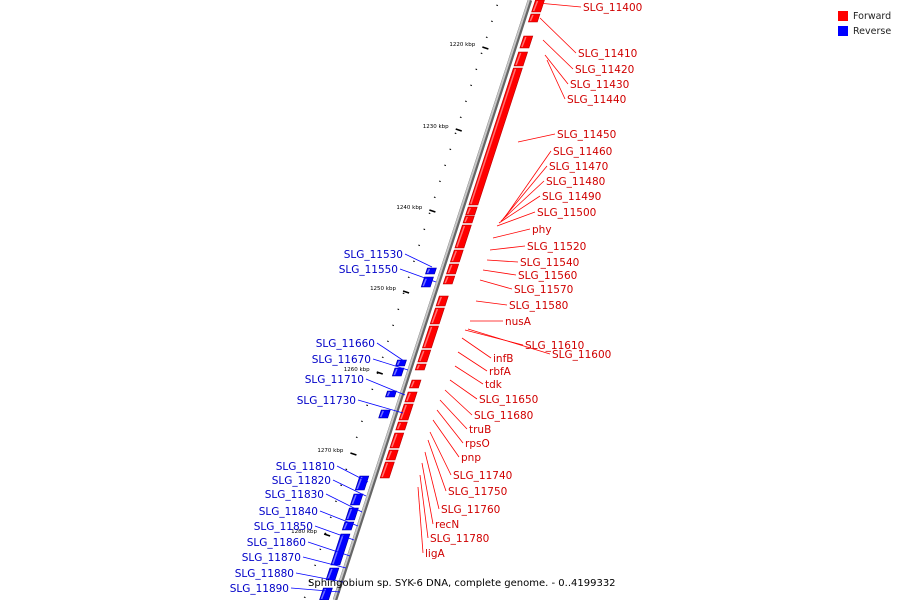  I want to click on gene-label-SLG_11530: SLG_11530, so click(373, 255).